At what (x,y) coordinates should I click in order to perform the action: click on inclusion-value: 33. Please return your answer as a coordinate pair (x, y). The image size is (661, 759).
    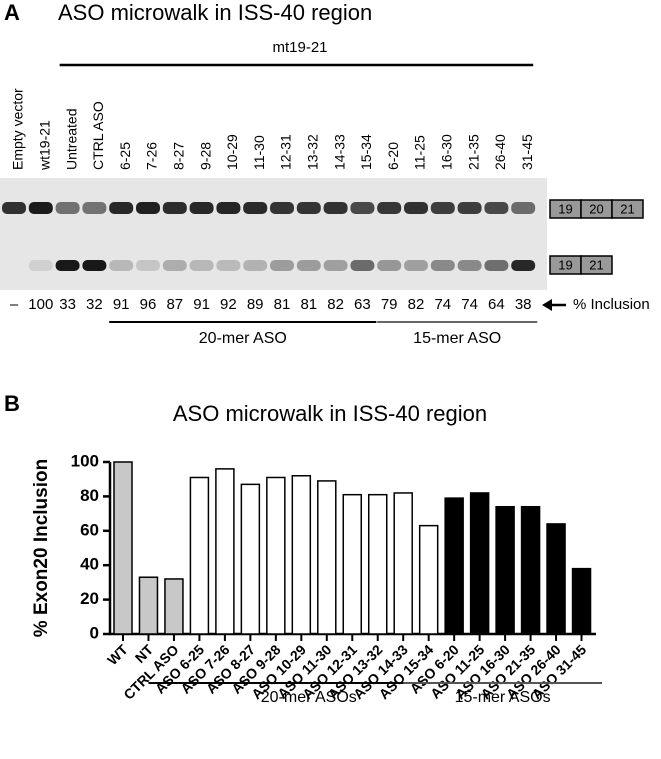
    Looking at the image, I should click on (67, 304).